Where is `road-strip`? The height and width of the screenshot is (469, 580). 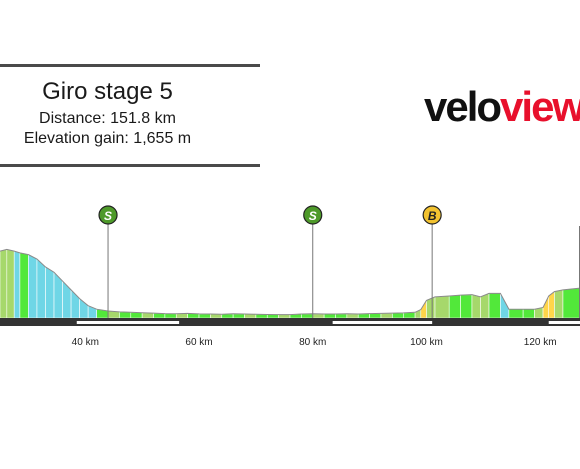
road-strip is located at coordinates (290, 322).